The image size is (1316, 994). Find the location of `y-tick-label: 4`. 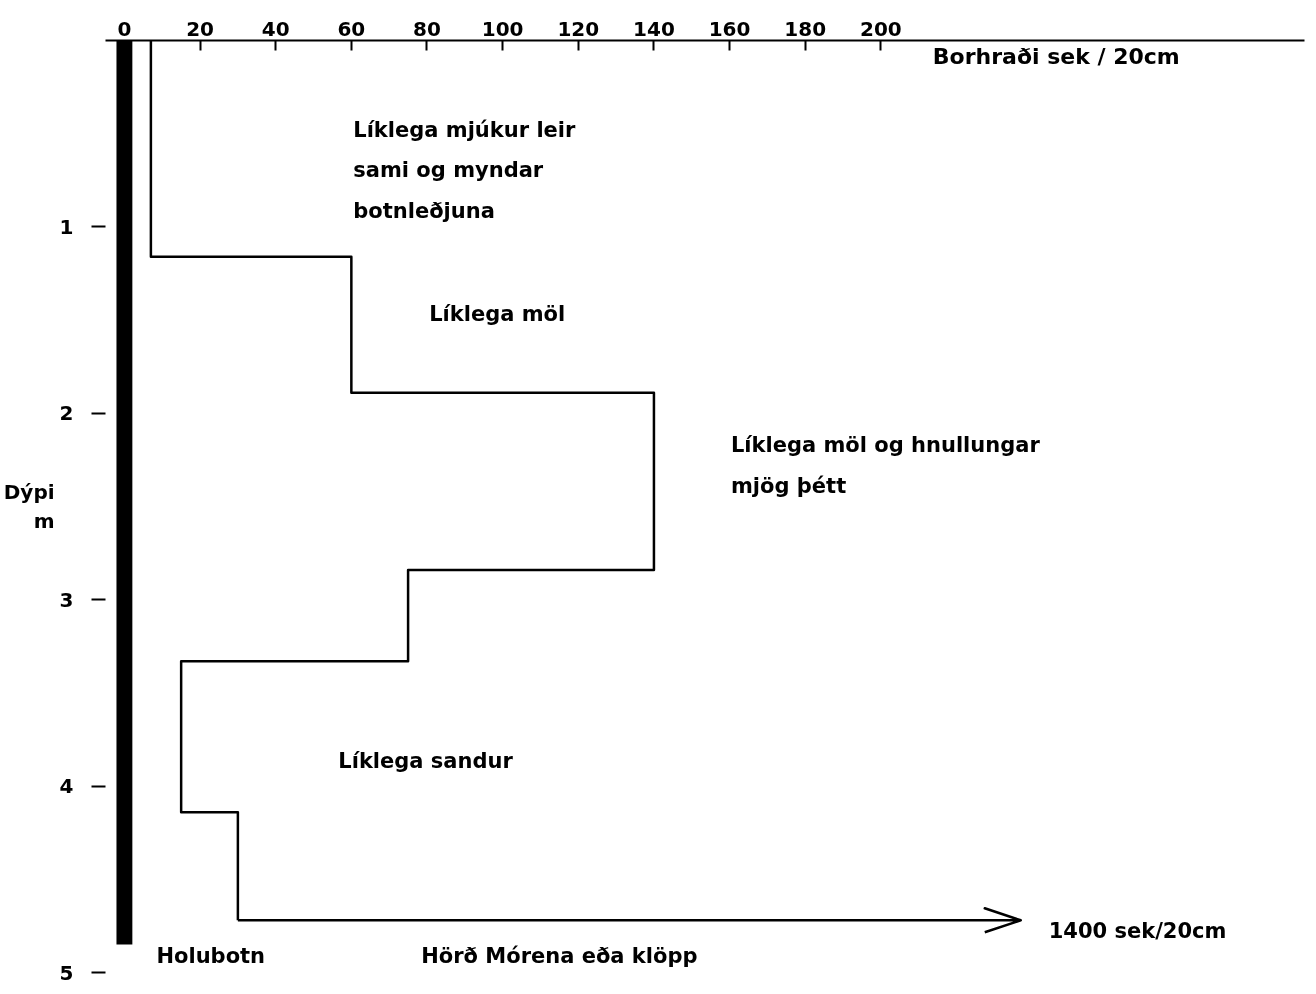

y-tick-label: 4 is located at coordinates (66, 786).